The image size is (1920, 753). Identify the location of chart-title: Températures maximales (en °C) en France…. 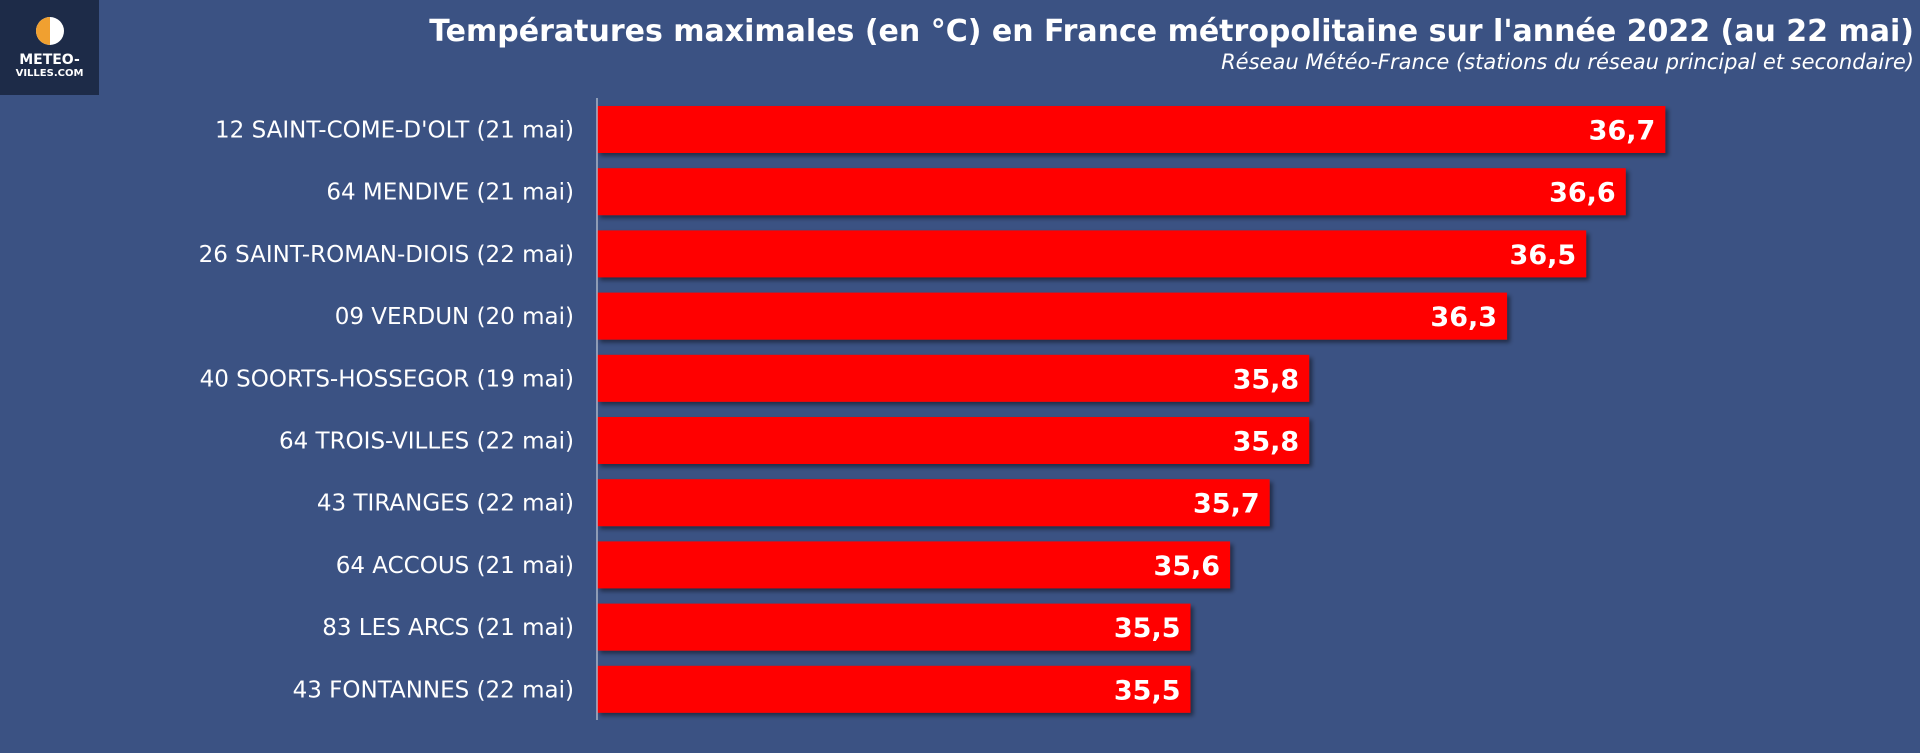
(1171, 31).